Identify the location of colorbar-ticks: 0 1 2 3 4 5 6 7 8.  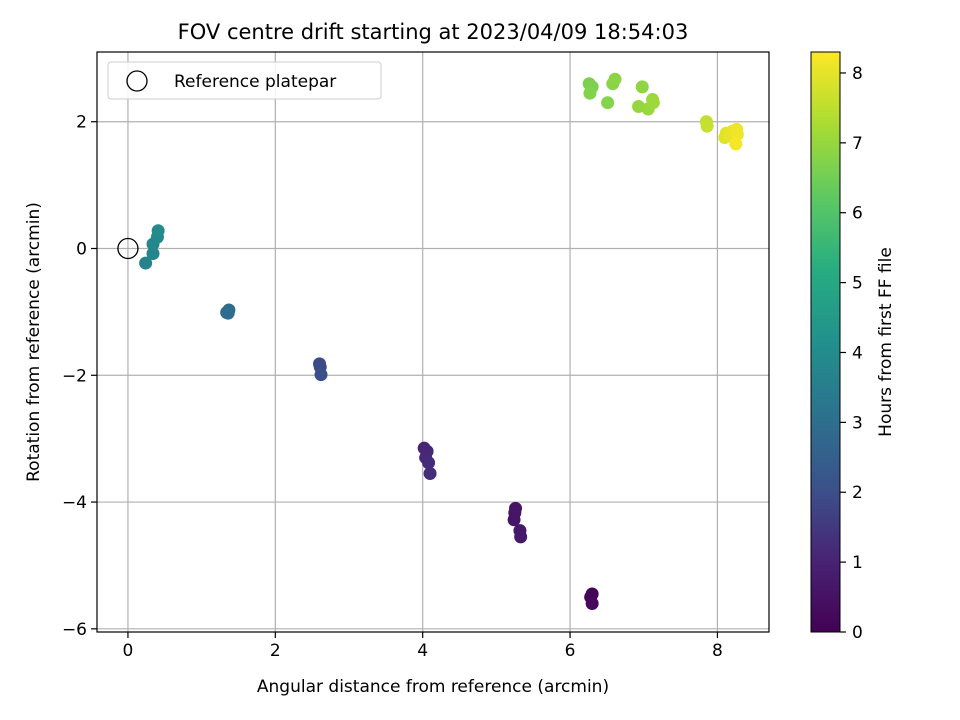
(851, 353).